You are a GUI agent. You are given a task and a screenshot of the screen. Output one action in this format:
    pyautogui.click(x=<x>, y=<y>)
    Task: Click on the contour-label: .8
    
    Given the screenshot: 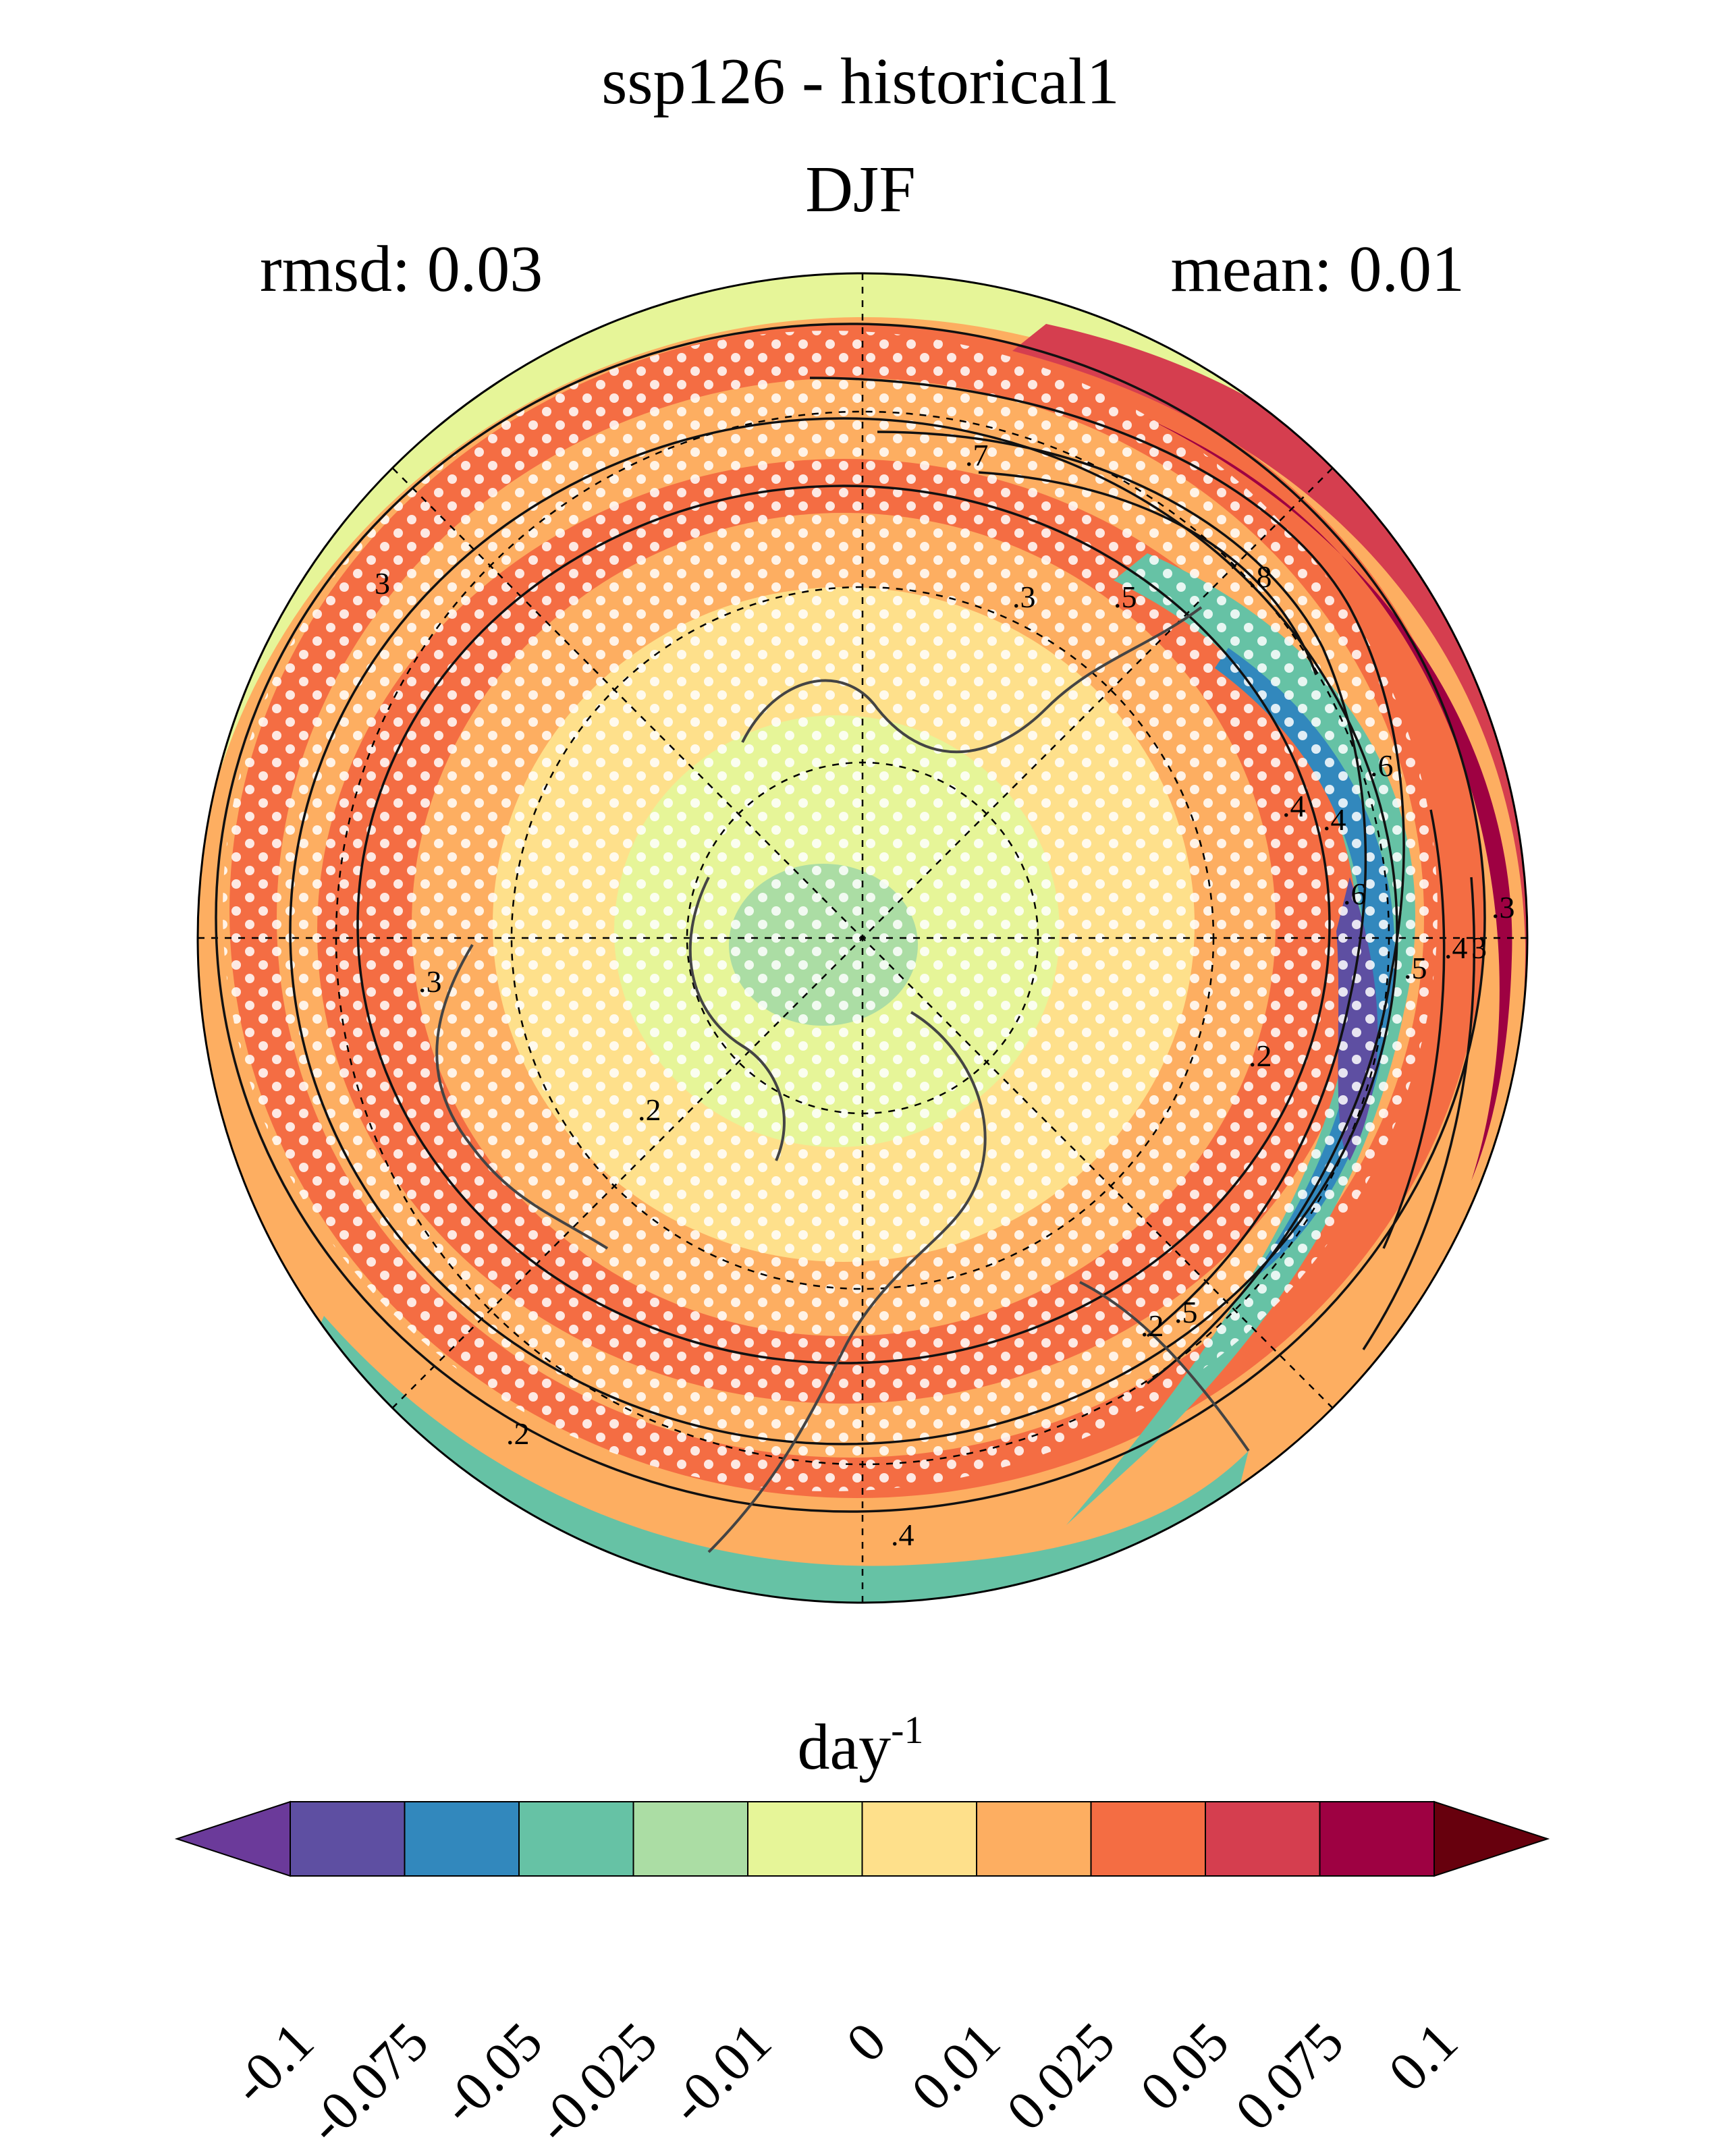 What is the action you would take?
    pyautogui.click(x=1260, y=576)
    